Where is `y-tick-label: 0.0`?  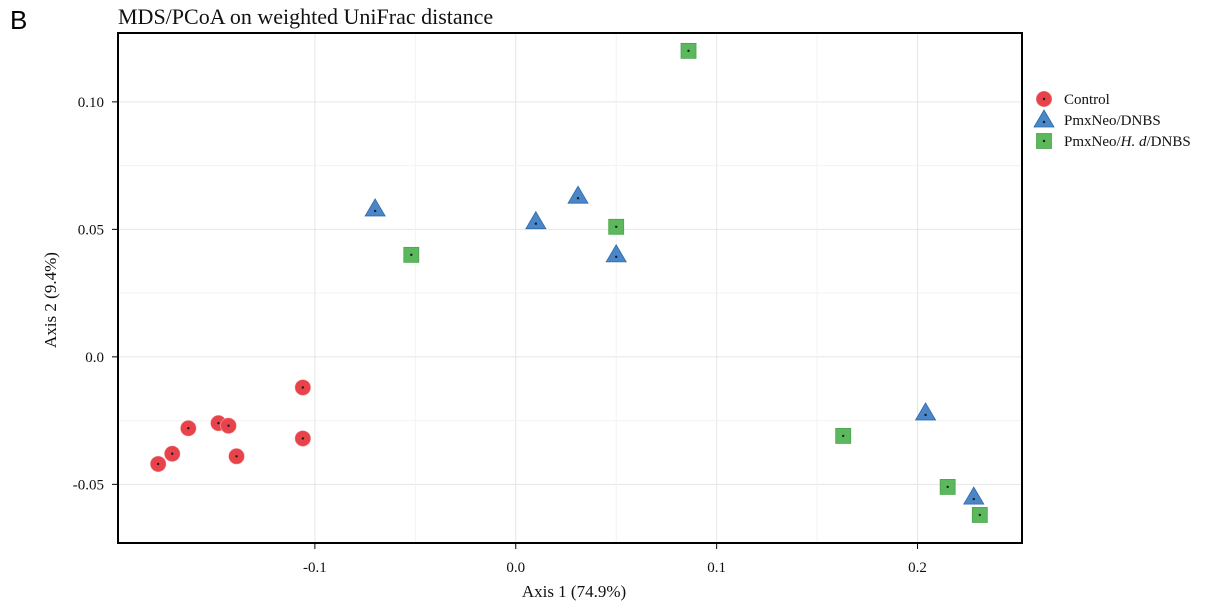
y-tick-label: 0.0 is located at coordinates (94, 358).